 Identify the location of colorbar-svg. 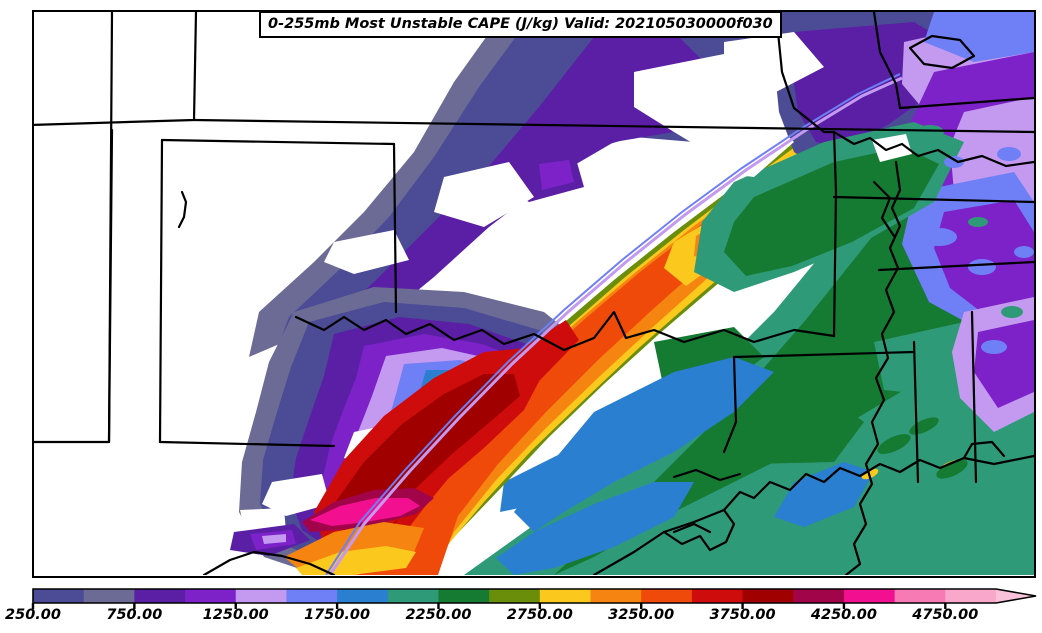
(534, 598).